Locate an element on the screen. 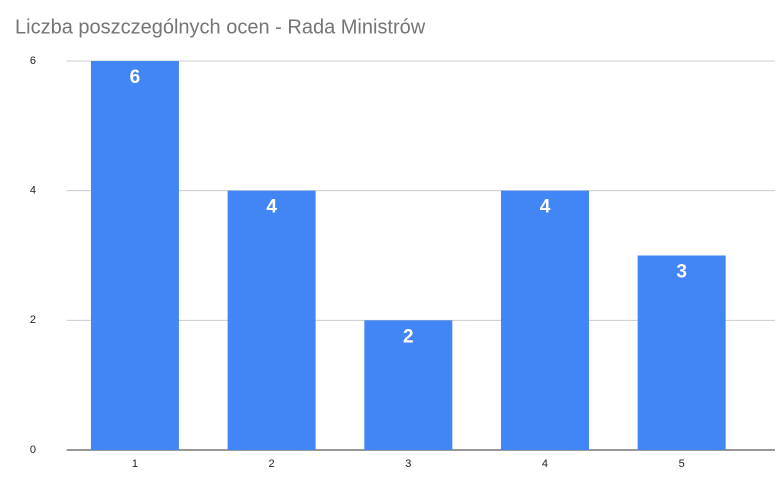 The width and height of the screenshot is (782, 477). x-tick-label: 4 is located at coordinates (545, 464).